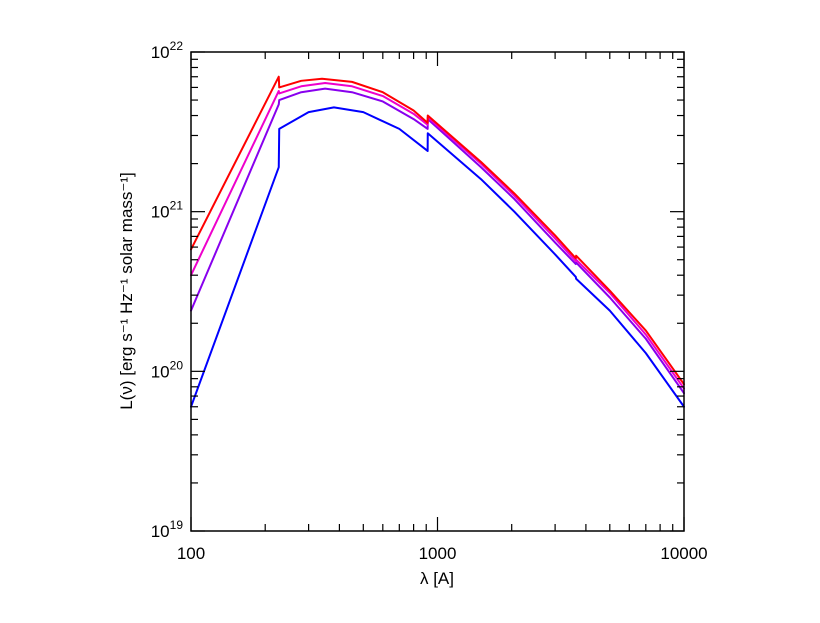 This screenshot has height=623, width=820. Describe the element at coordinates (437, 578) in the screenshot. I see `x-axis-title: λ [A]` at that location.